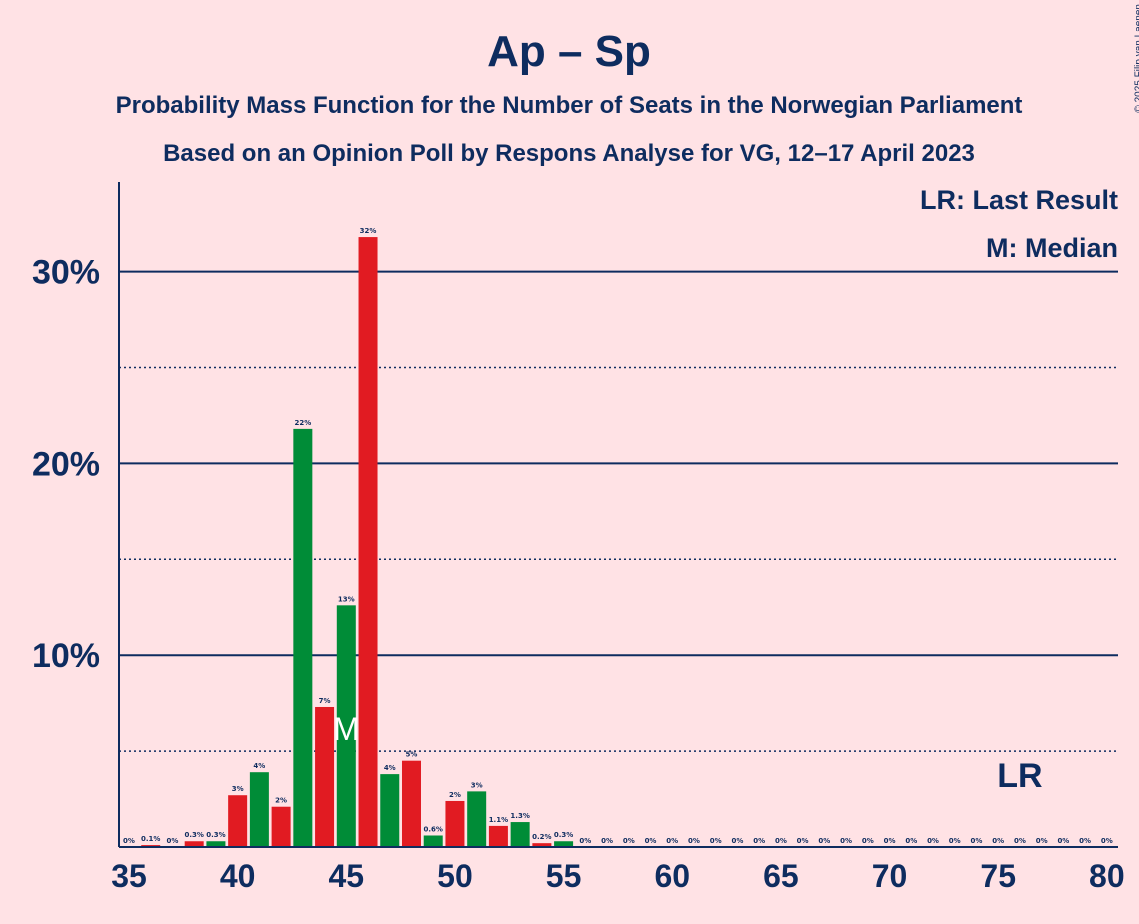  I want to click on data-label-56: 0%, so click(585, 841).